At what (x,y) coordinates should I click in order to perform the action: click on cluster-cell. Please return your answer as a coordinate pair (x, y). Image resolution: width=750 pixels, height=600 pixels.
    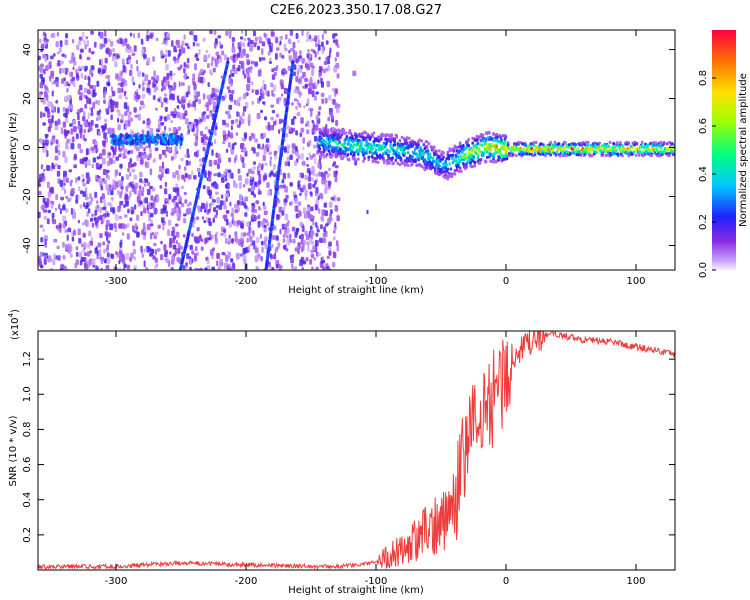
    Looking at the image, I should click on (132, 137).